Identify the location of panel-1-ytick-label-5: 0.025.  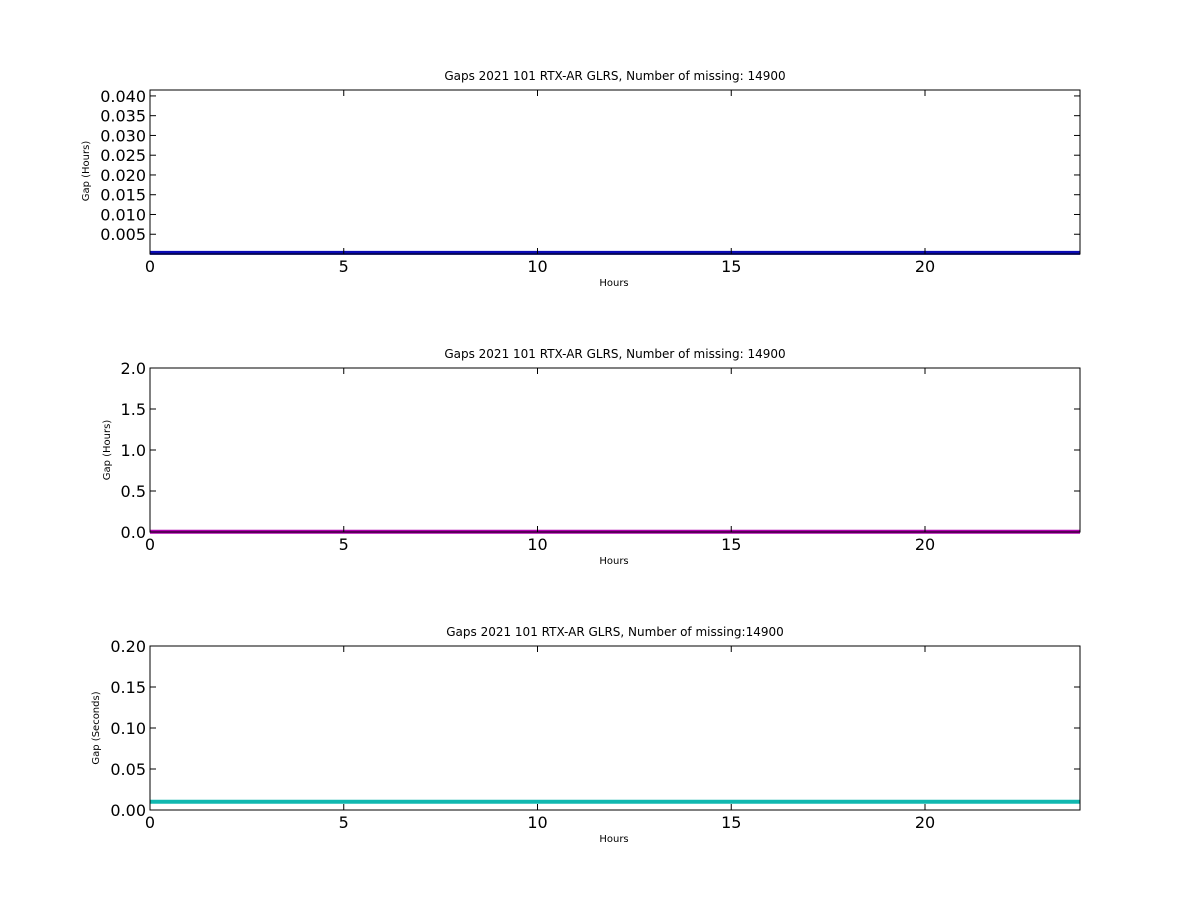
(123, 155).